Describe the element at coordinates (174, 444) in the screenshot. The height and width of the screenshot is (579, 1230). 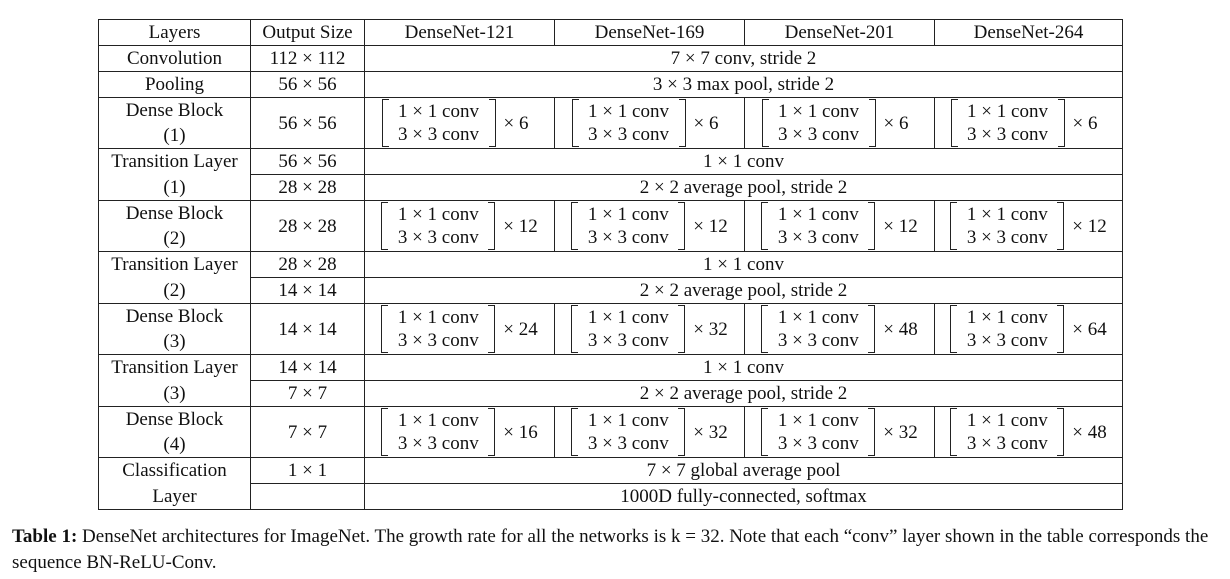
I see `layer-name-line: (4)` at that location.